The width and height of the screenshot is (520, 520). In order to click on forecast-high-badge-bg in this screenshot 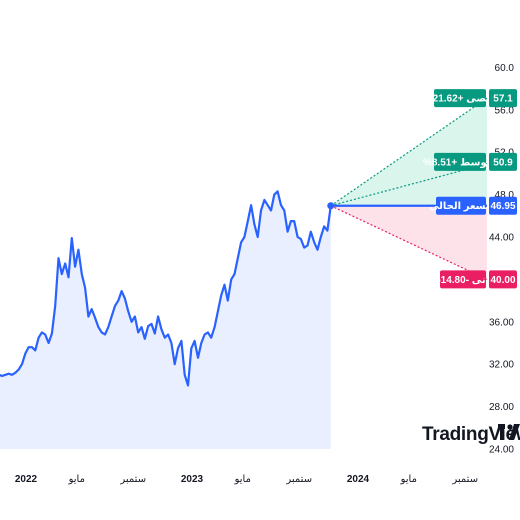, I will do `click(460, 98)`.